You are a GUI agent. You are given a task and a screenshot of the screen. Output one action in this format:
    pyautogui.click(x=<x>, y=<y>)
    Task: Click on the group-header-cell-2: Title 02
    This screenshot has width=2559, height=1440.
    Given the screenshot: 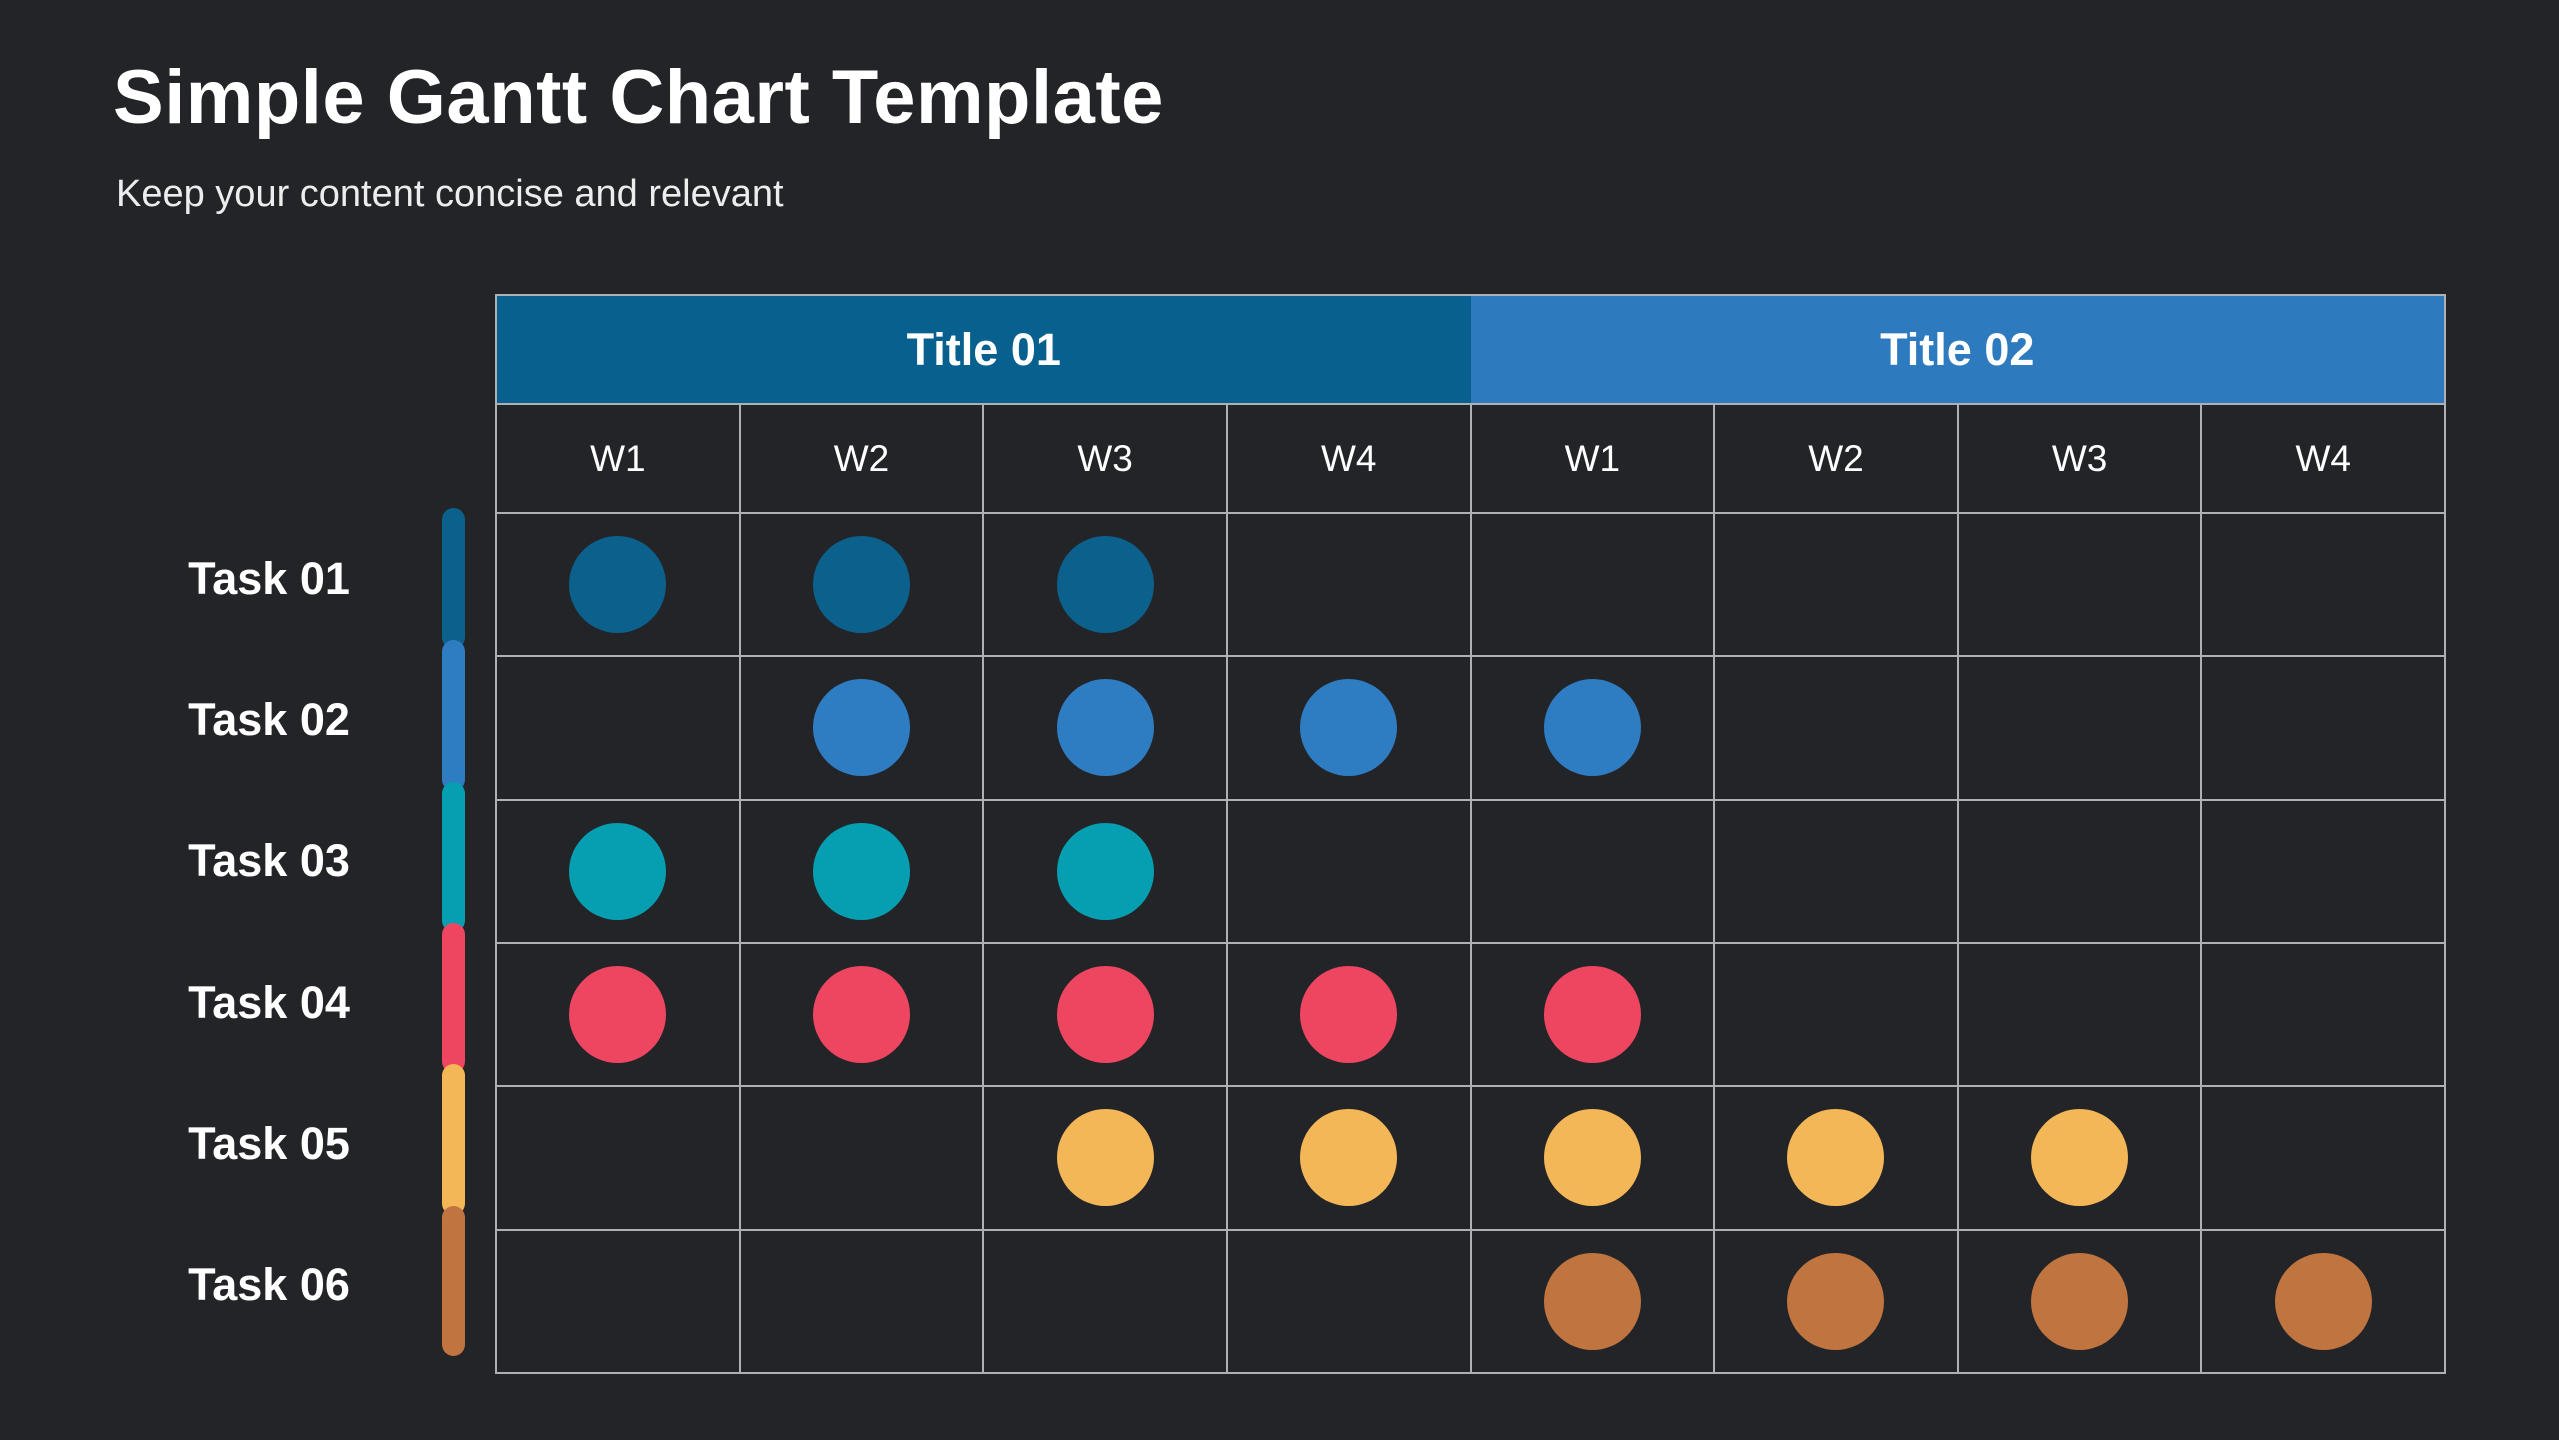 What is the action you would take?
    pyautogui.click(x=1957, y=349)
    